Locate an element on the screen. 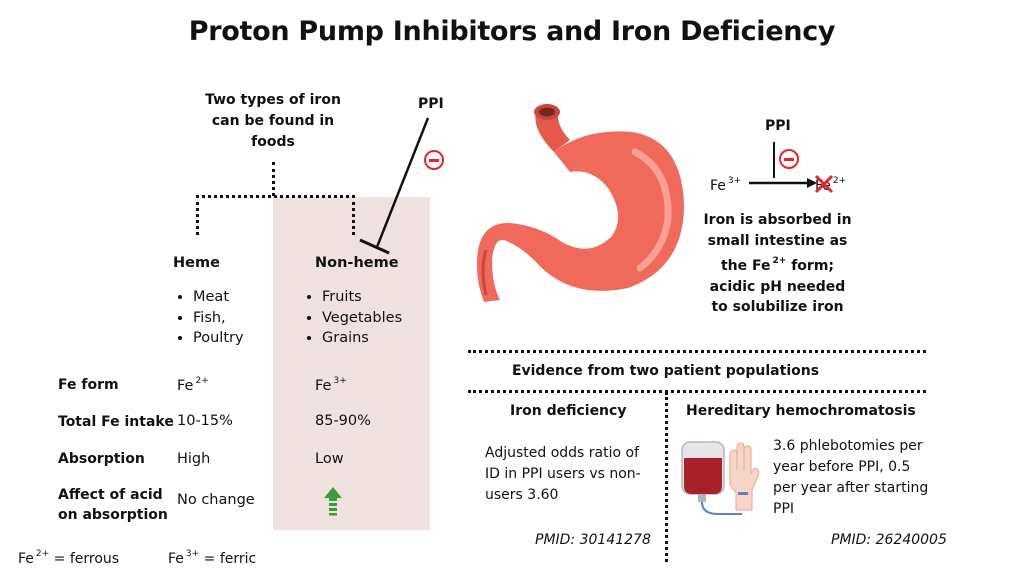 Image resolution: width=1024 pixels, height=576 pixels. evidence-top-divider is located at coordinates (697, 351).